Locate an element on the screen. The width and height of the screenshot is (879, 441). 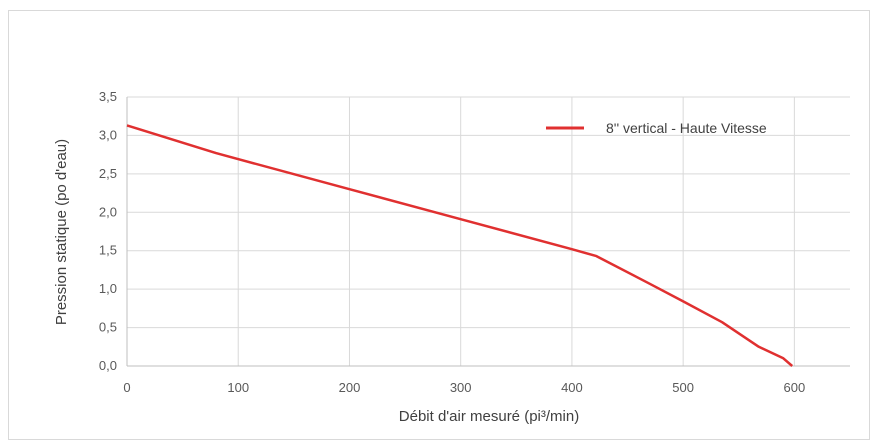
y-axis-title: Pression statique (po d'eau) is located at coordinates (61, 232).